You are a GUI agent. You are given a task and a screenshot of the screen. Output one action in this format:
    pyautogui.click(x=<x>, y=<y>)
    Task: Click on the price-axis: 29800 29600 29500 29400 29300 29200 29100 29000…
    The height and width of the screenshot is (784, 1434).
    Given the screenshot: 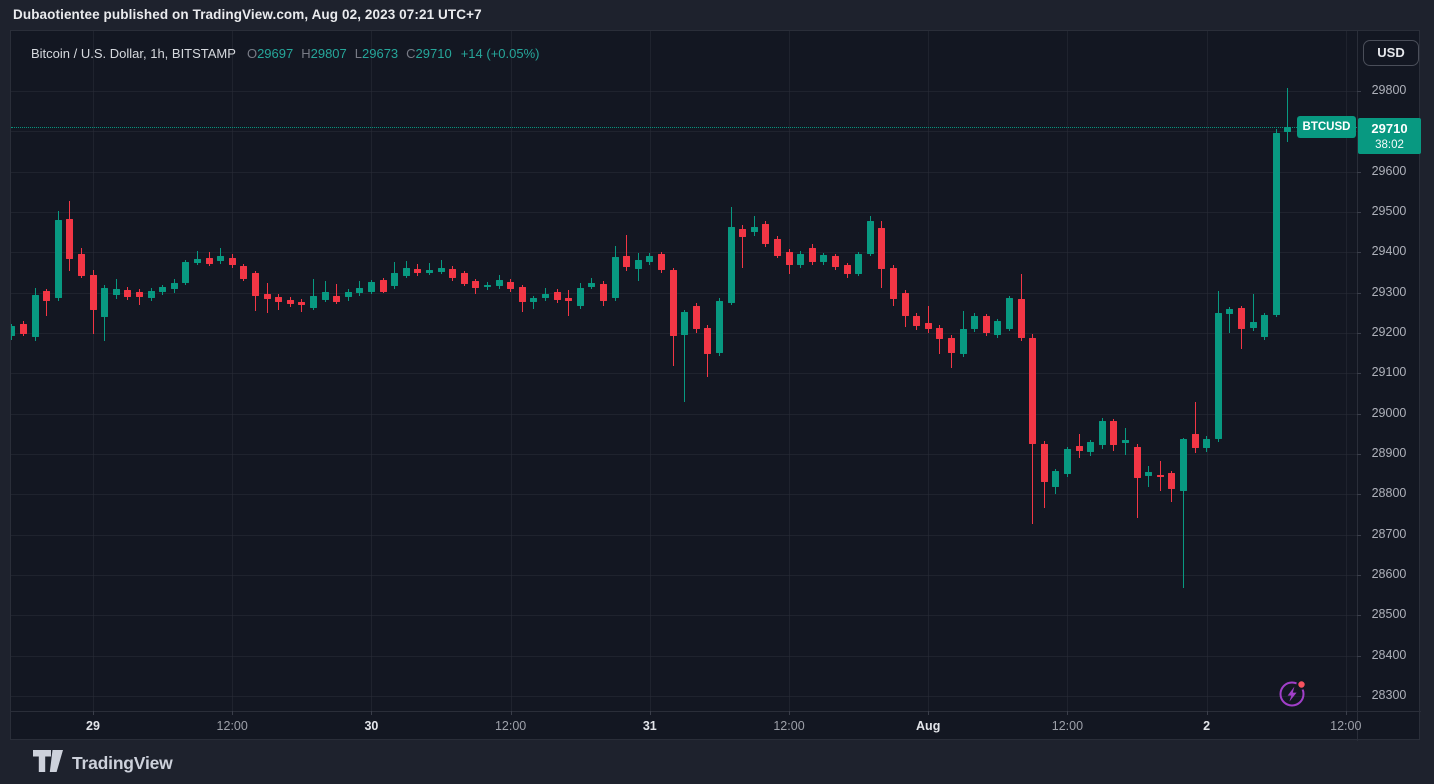 What is the action you would take?
    pyautogui.click(x=1389, y=371)
    